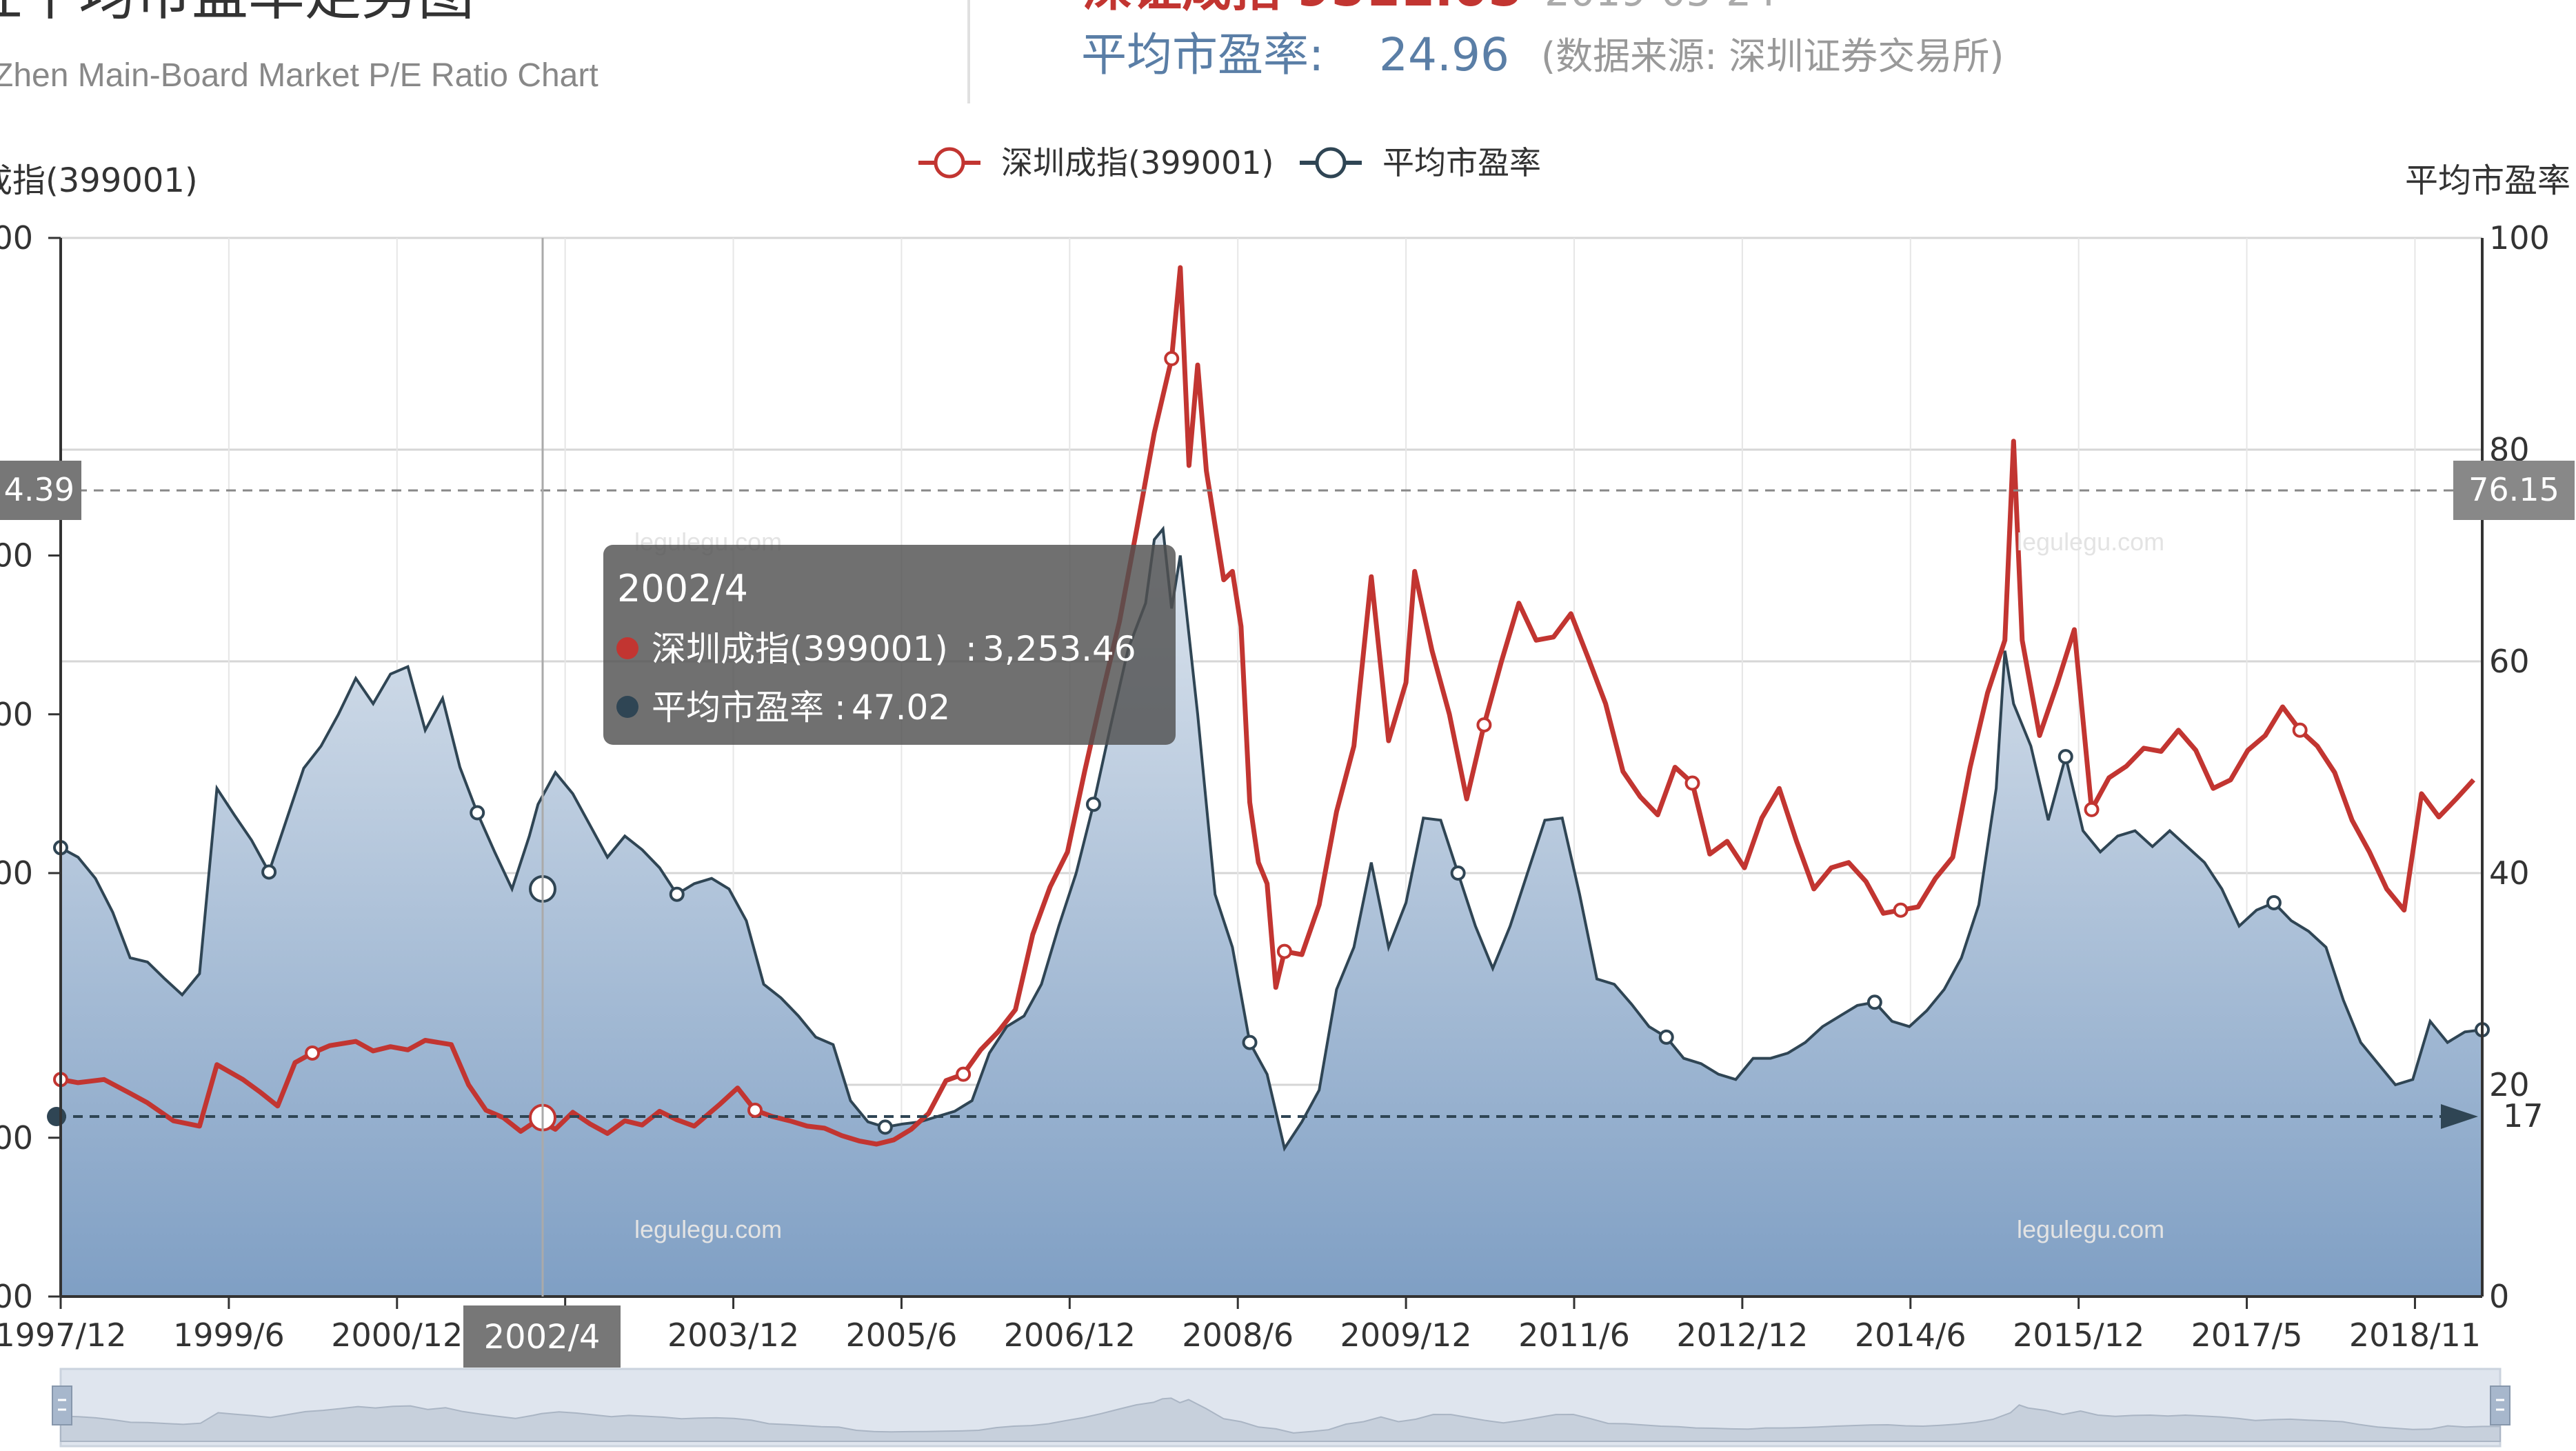 This screenshot has height=1451, width=2576. Describe the element at coordinates (1182, 8) in the screenshot. I see `index-latest-label: 深证成指` at that location.